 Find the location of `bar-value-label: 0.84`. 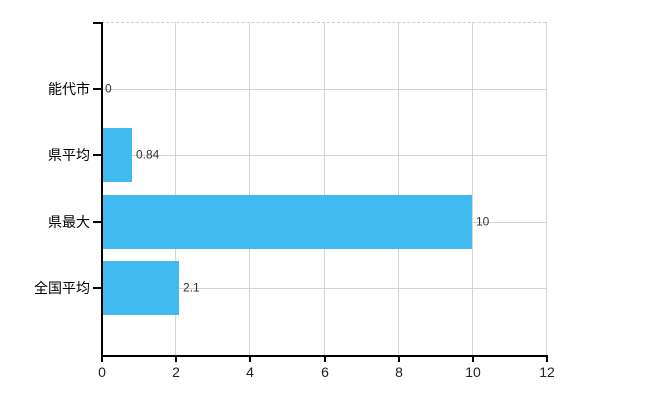

bar-value-label: 0.84 is located at coordinates (148, 154).